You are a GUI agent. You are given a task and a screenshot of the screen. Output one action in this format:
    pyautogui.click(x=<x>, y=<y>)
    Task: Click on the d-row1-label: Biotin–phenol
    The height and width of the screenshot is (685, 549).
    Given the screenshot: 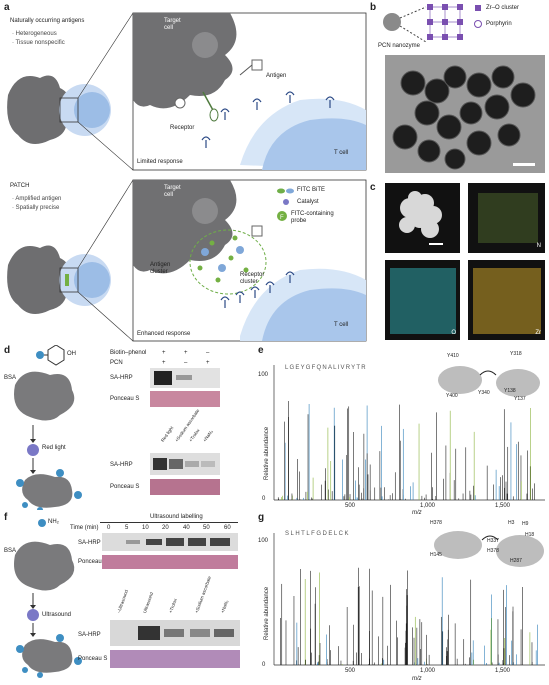 What is the action you would take?
    pyautogui.click(x=128, y=353)
    